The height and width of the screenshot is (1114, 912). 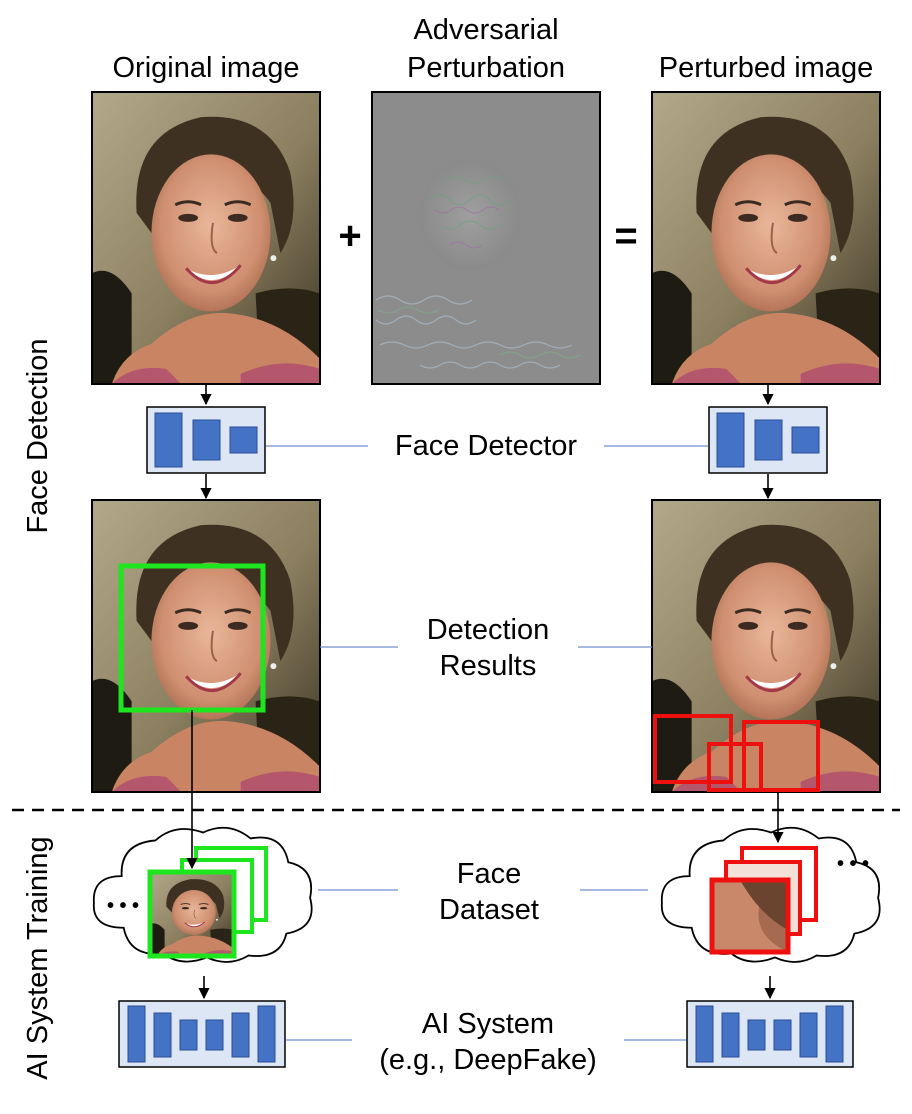 I want to click on face-dataset-cloud-left, so click(x=202, y=894).